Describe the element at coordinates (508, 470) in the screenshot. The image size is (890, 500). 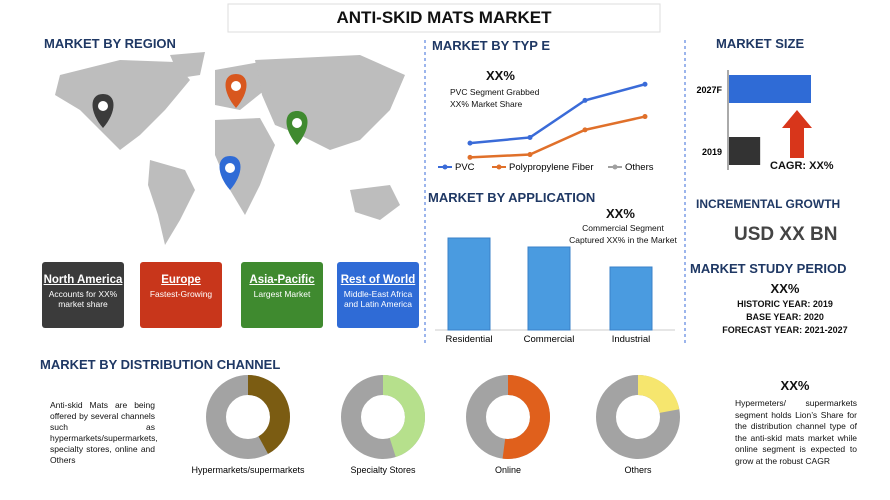
I see `channel-label: Online` at that location.